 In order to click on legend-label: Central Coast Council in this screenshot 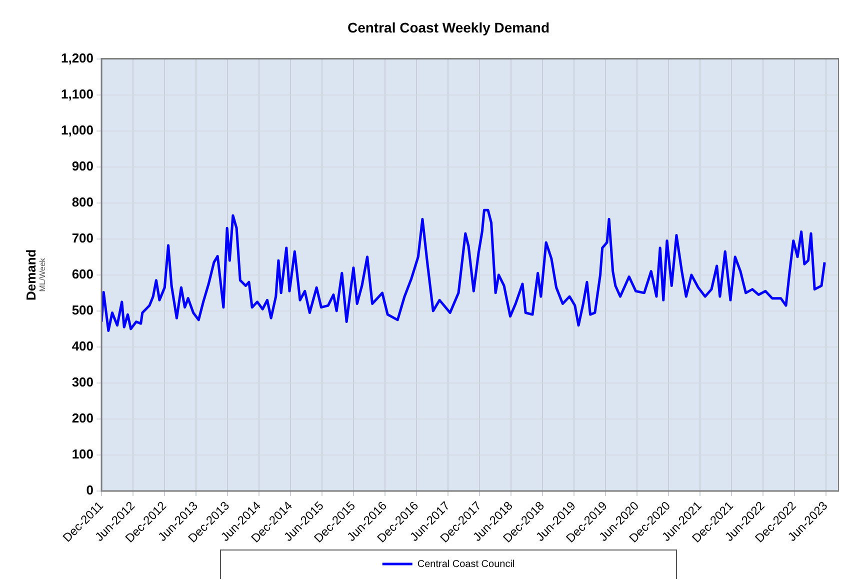, I will do `click(466, 564)`.